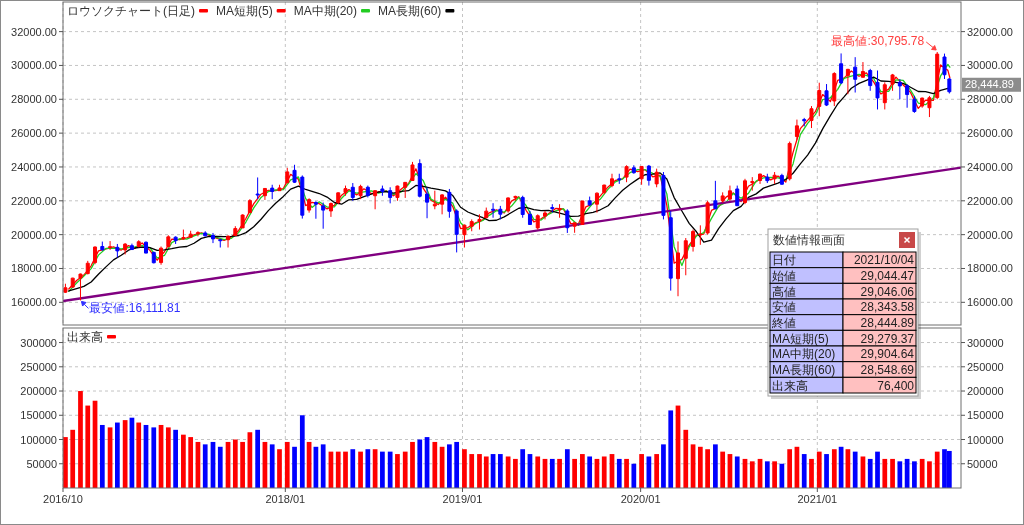 This screenshot has width=1024, height=525. What do you see at coordinates (85, 337) in the screenshot?
I see `legend-label: 出来高` at bounding box center [85, 337].